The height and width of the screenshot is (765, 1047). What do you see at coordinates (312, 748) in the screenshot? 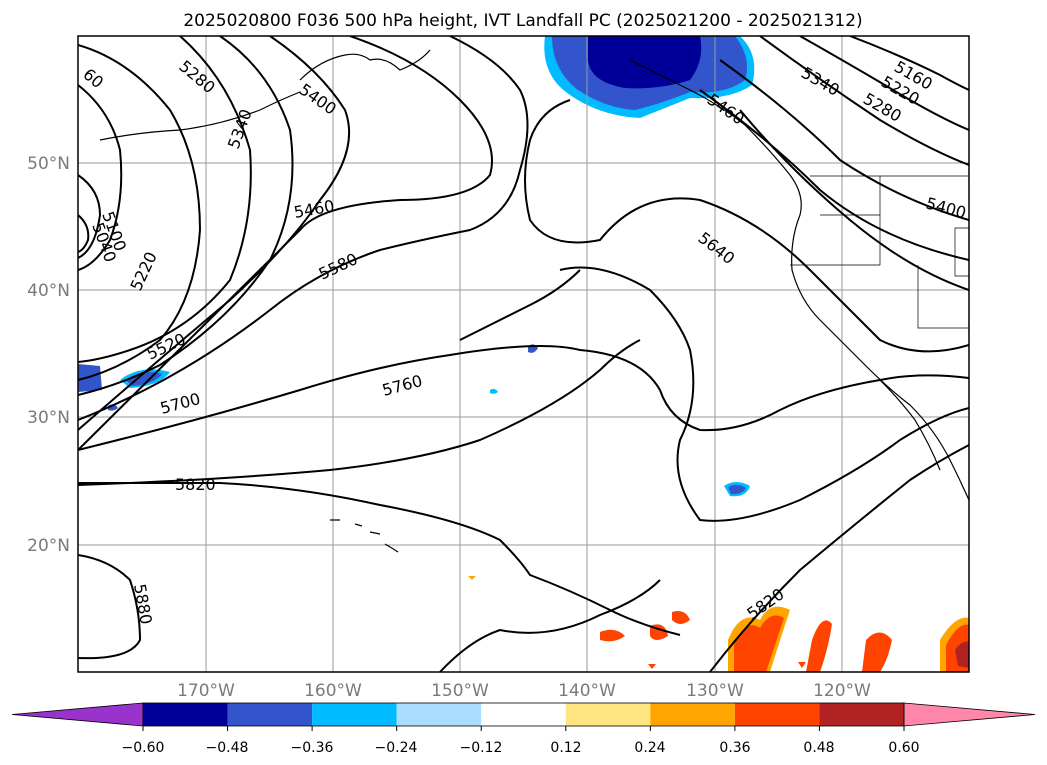
I see `colorbar-tick-label: −0.36` at bounding box center [312, 748].